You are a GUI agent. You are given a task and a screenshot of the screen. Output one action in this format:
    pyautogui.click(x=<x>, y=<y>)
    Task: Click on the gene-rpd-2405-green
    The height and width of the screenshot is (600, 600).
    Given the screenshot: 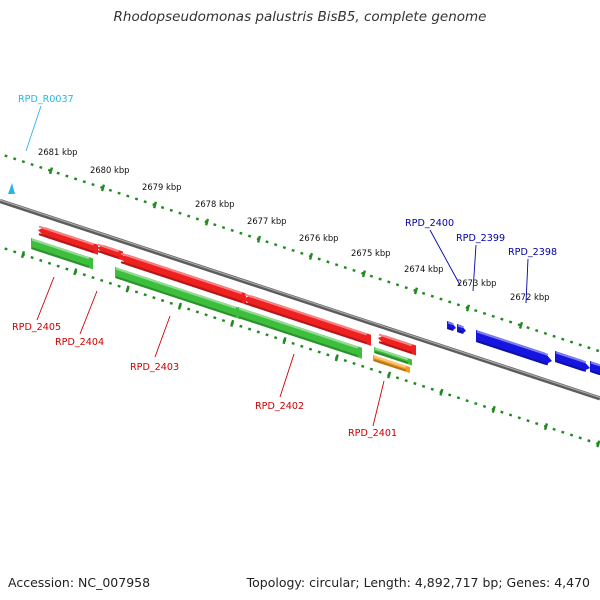 What is the action you would take?
    pyautogui.click(x=62, y=254)
    